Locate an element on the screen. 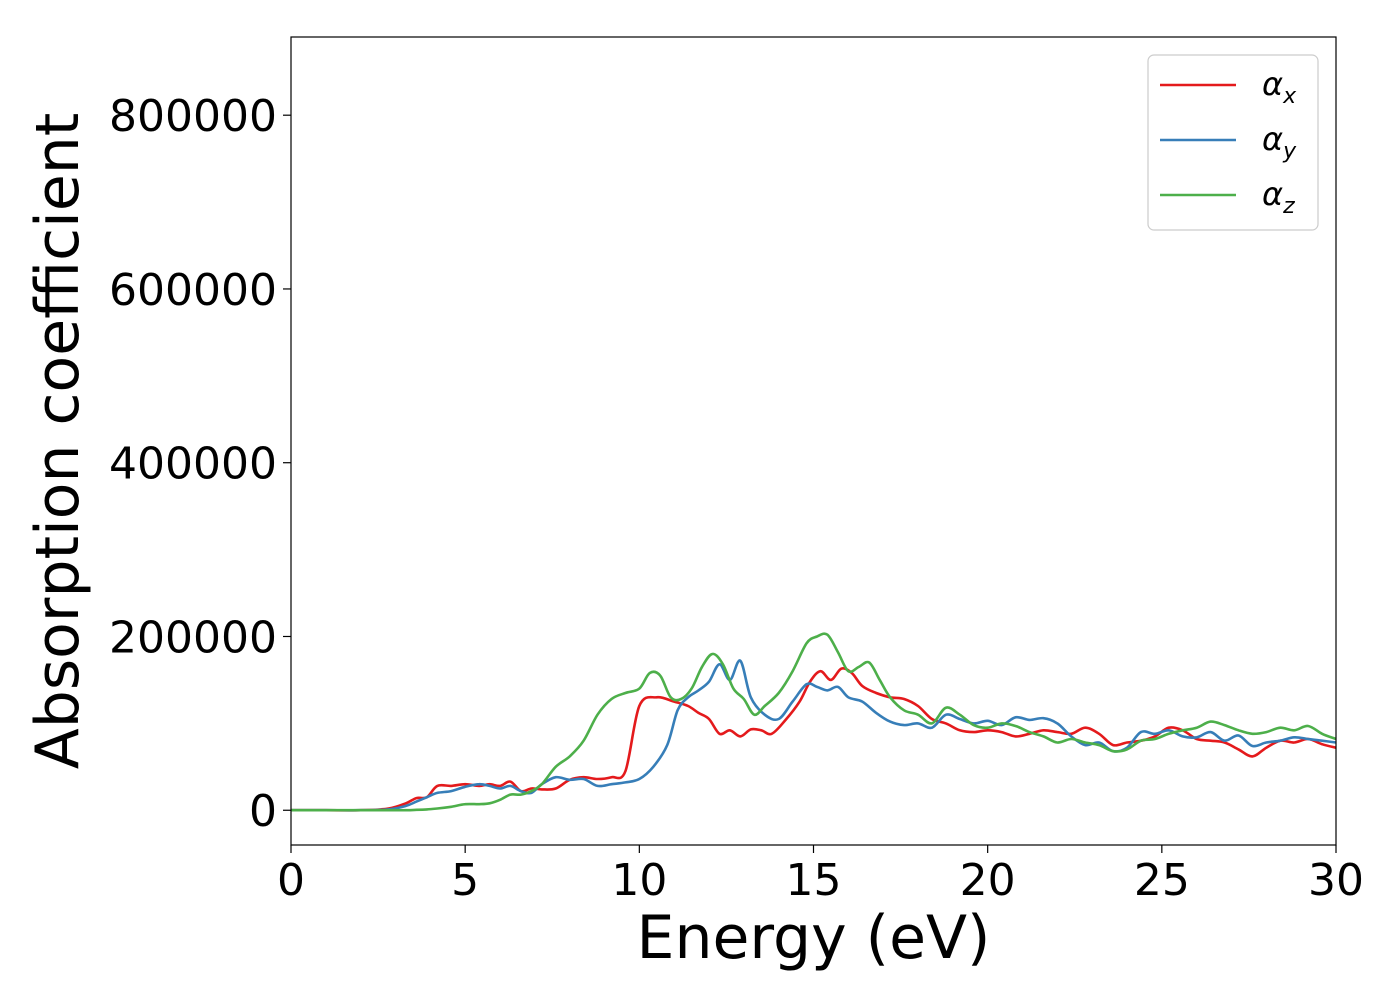 The width and height of the screenshot is (1400, 1000). x-axis-title: Energy (eV) is located at coordinates (814, 938).